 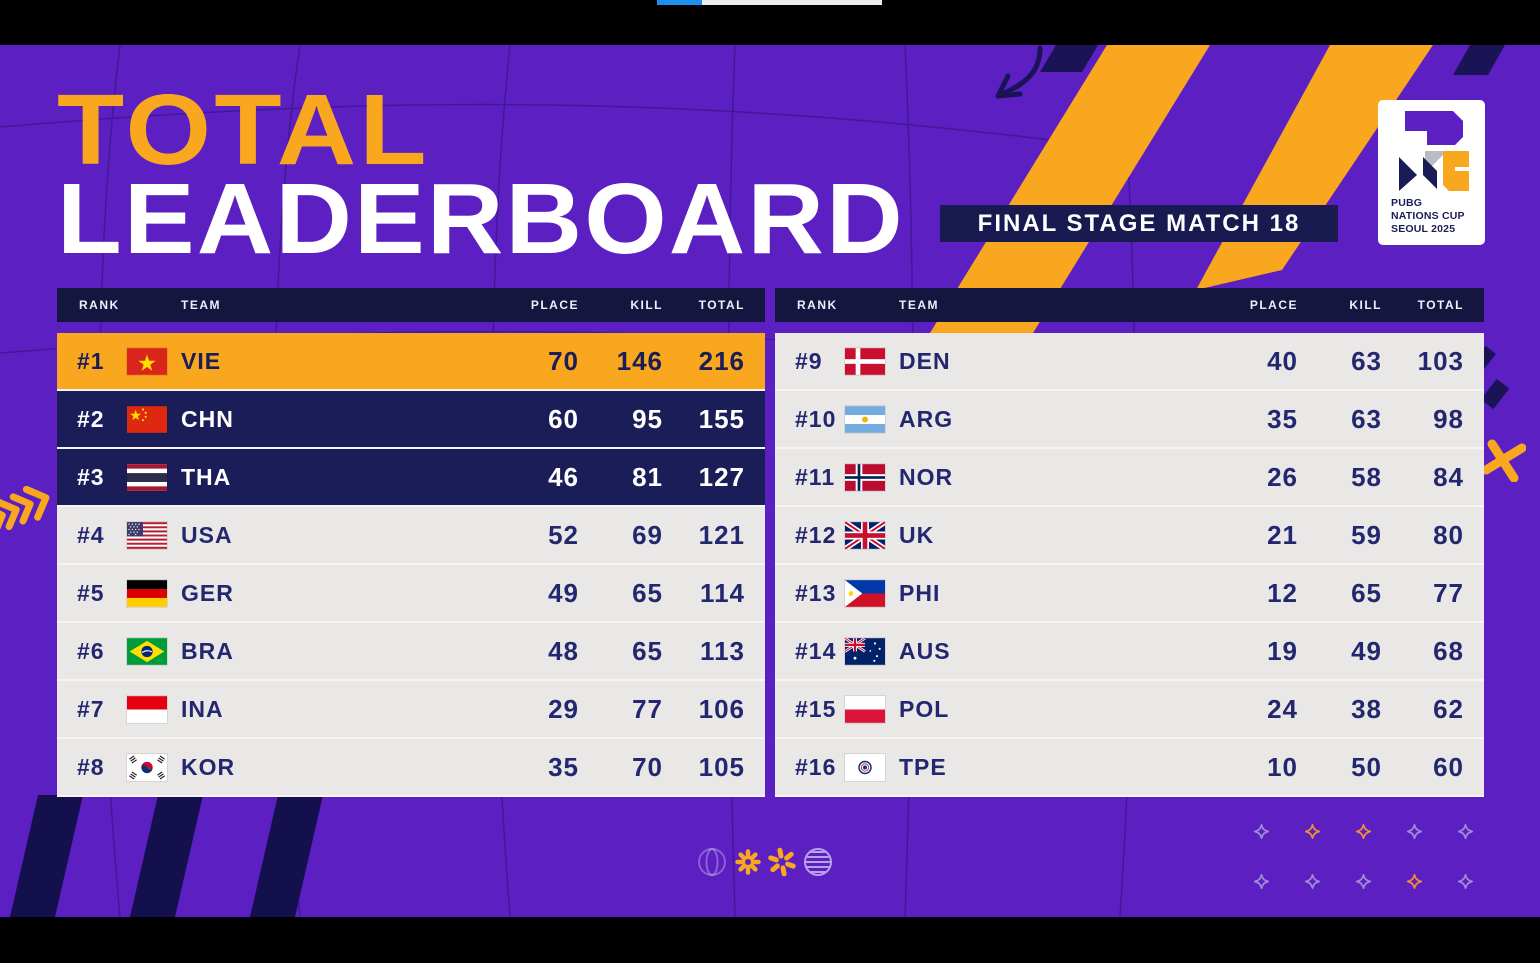 What do you see at coordinates (721, 305) in the screenshot?
I see `col-total: TOTAL` at bounding box center [721, 305].